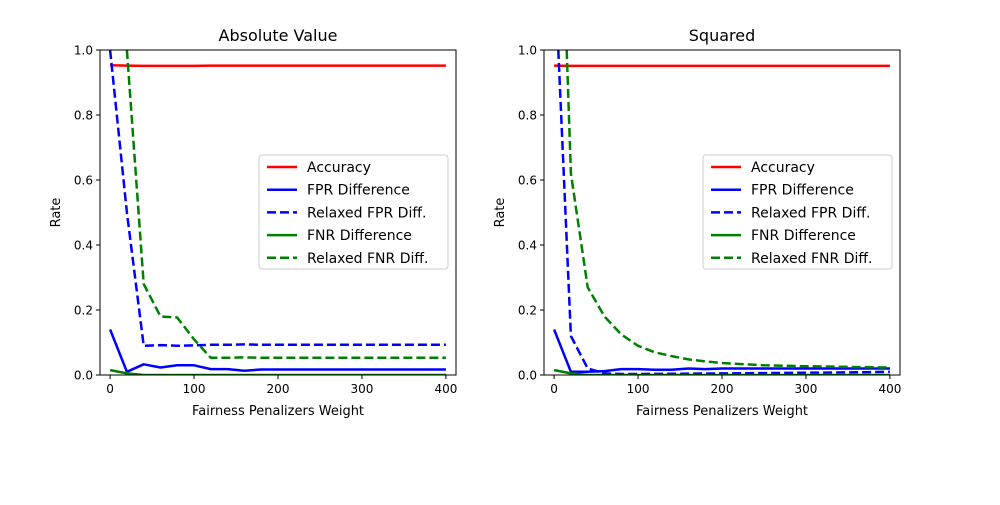 This screenshot has height=505, width=1000. I want to click on series-line-fnr-difference, so click(278, 372).